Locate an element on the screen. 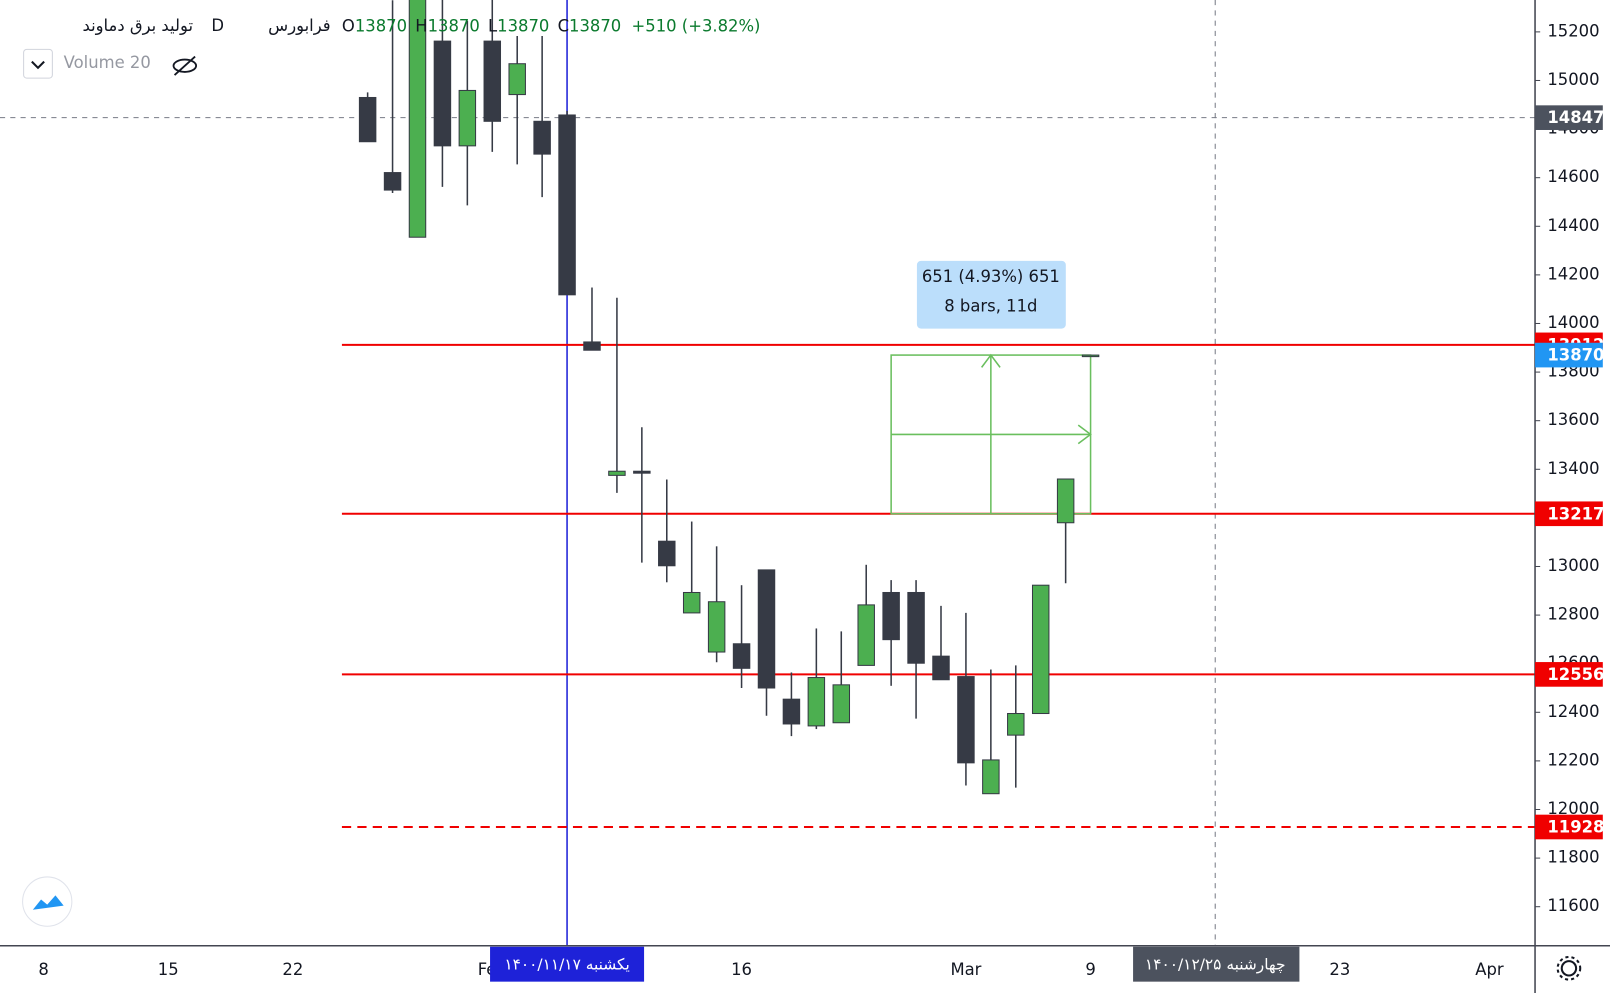 The image size is (1610, 993). crosshair-date: چهارشنبه ۱۴۰۰/۱۲/۲۵ is located at coordinates (1215, 965).